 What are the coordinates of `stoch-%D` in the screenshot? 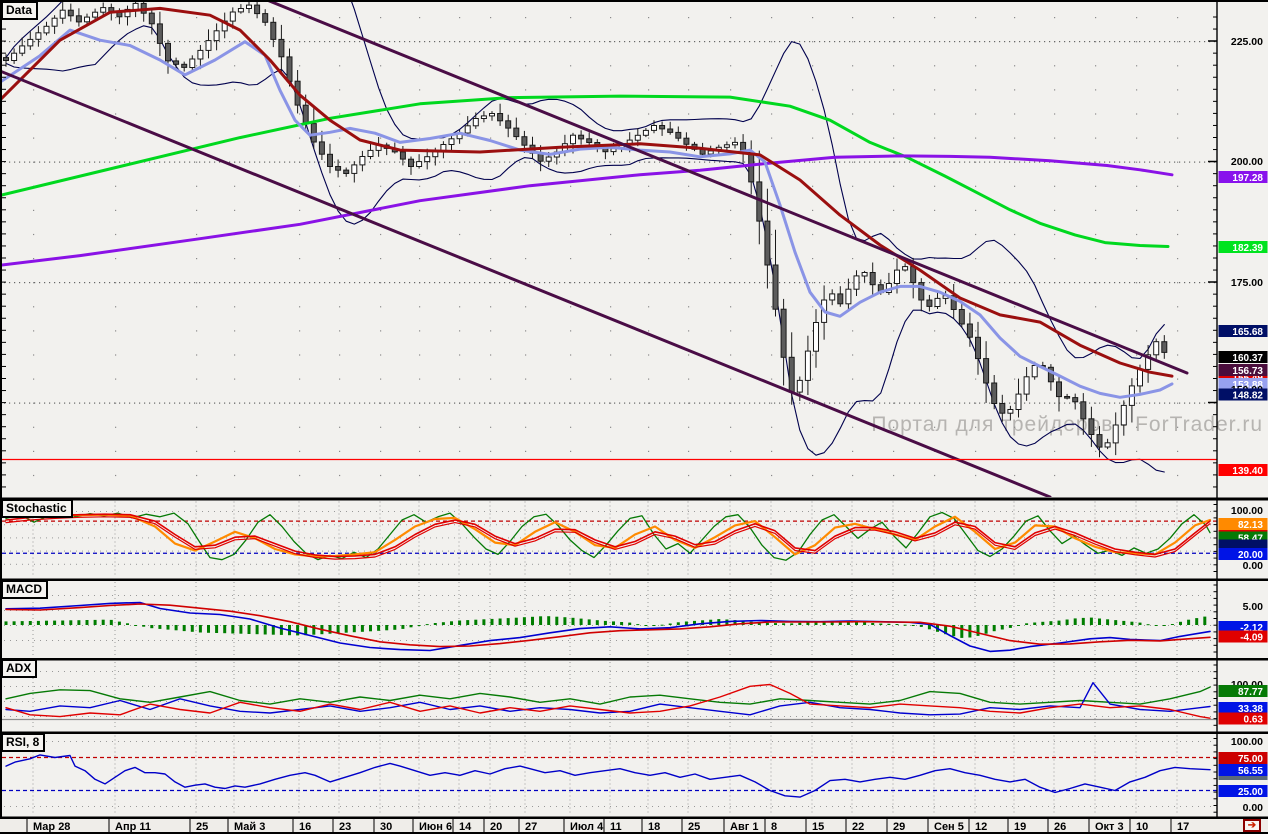 It's located at (608, 535).